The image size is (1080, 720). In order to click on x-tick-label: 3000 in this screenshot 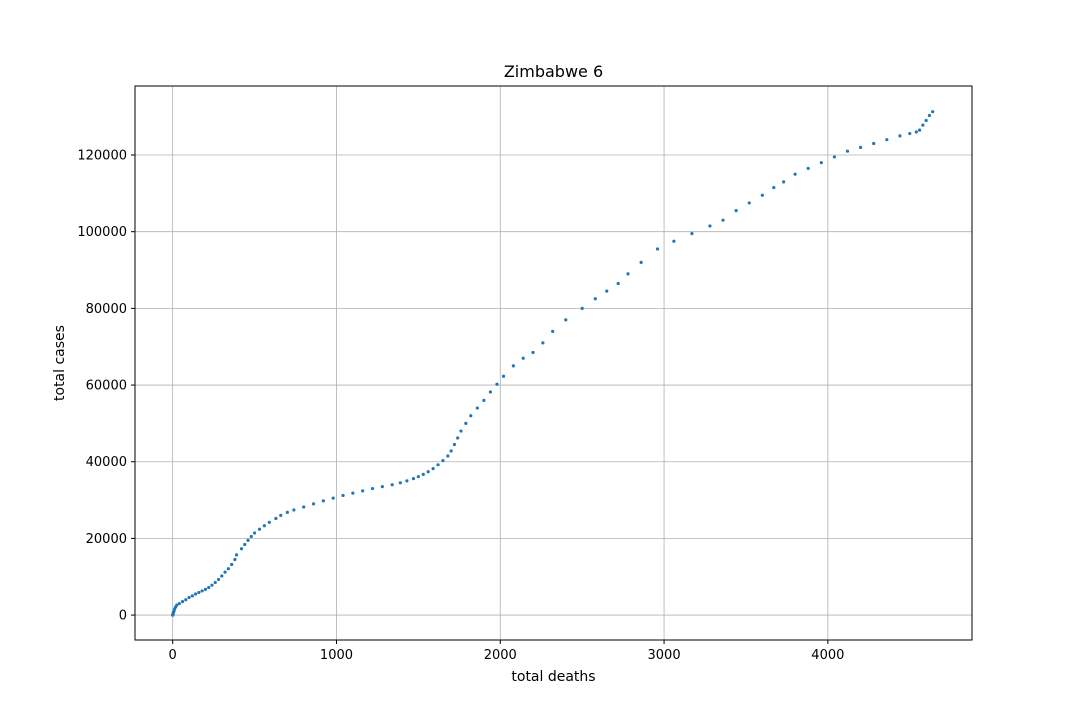, I will do `click(664, 655)`.